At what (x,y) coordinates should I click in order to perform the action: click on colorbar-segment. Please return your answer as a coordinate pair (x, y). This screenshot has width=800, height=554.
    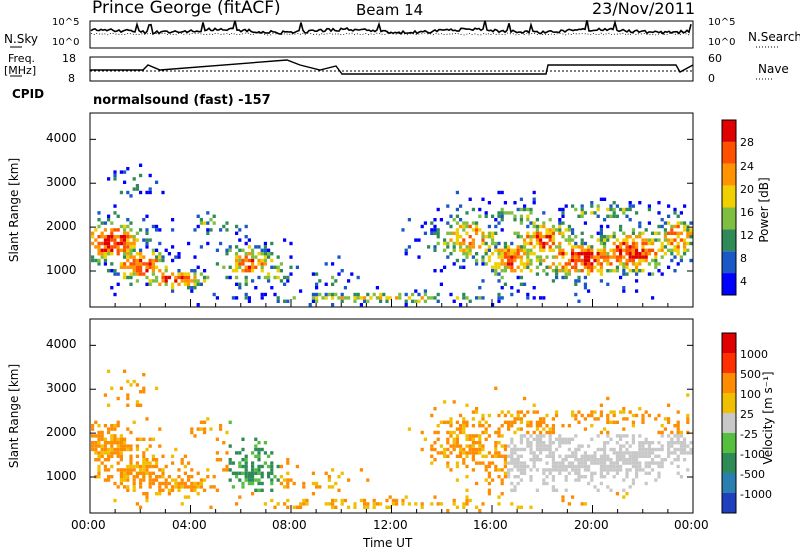
    Looking at the image, I should click on (729, 284).